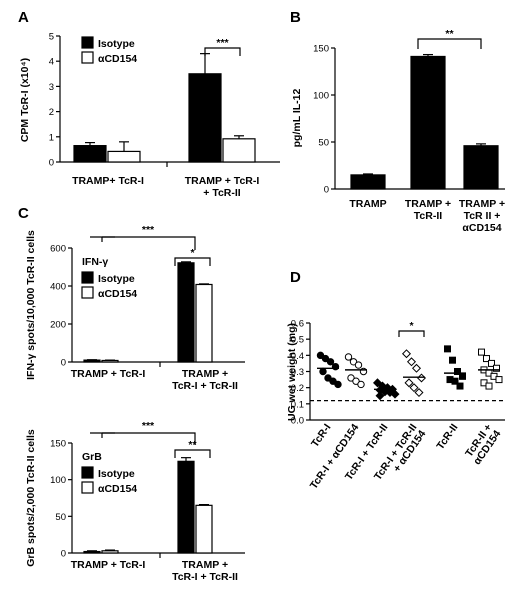 The height and width of the screenshot is (602, 520). I want to click on y-tick-label: 150, so click(58, 444).